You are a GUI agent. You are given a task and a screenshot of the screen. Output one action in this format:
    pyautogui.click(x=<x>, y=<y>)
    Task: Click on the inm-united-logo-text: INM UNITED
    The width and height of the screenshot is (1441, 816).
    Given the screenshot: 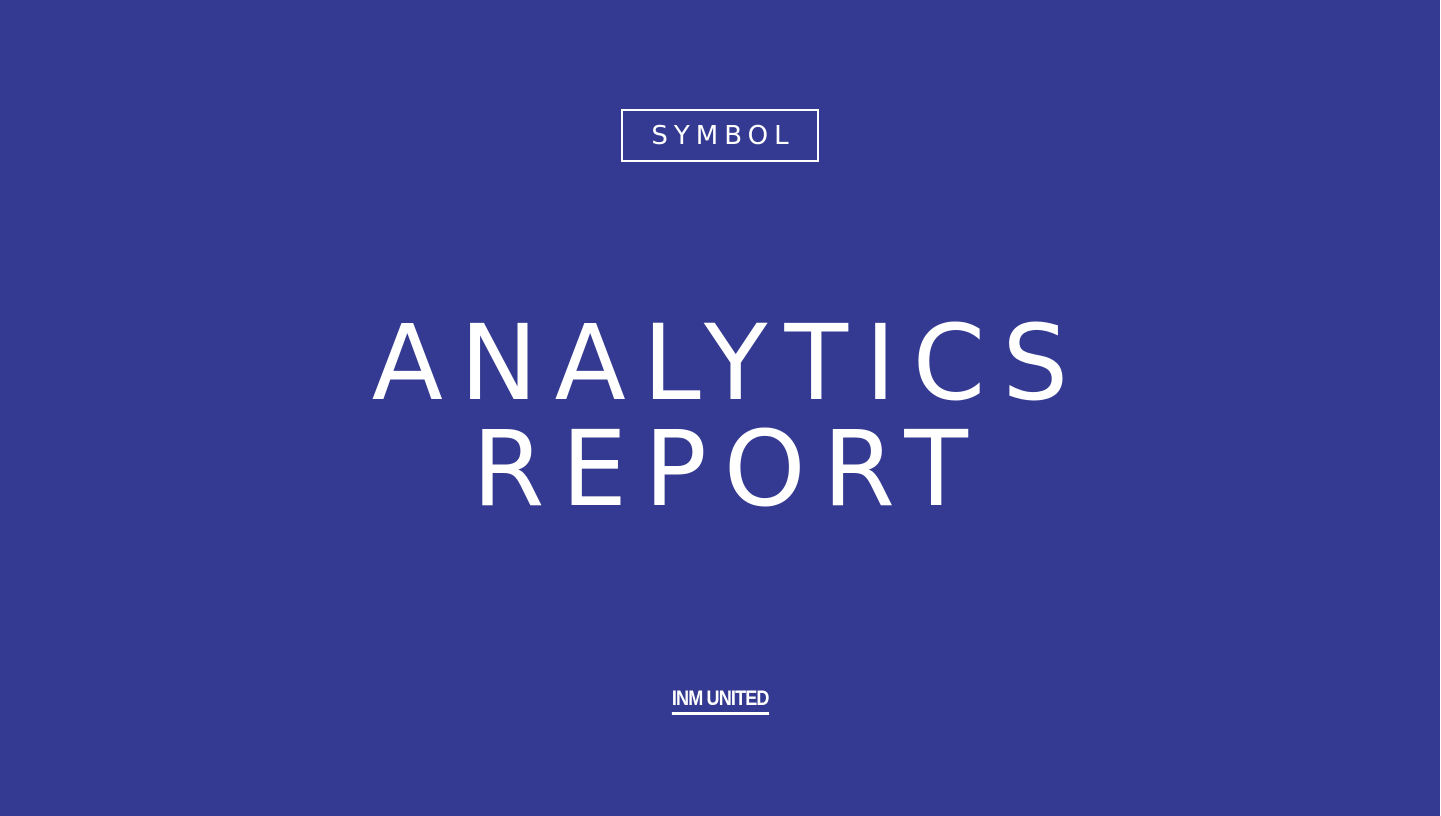 What is the action you would take?
    pyautogui.click(x=720, y=701)
    